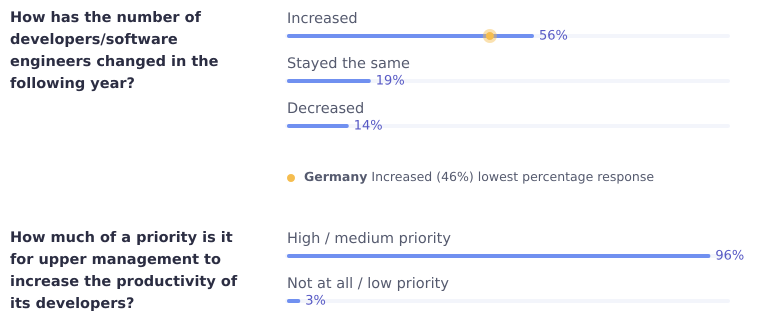 The width and height of the screenshot is (776, 332). What do you see at coordinates (368, 284) in the screenshot?
I see `y-tick-label: Not at all / low priority` at bounding box center [368, 284].